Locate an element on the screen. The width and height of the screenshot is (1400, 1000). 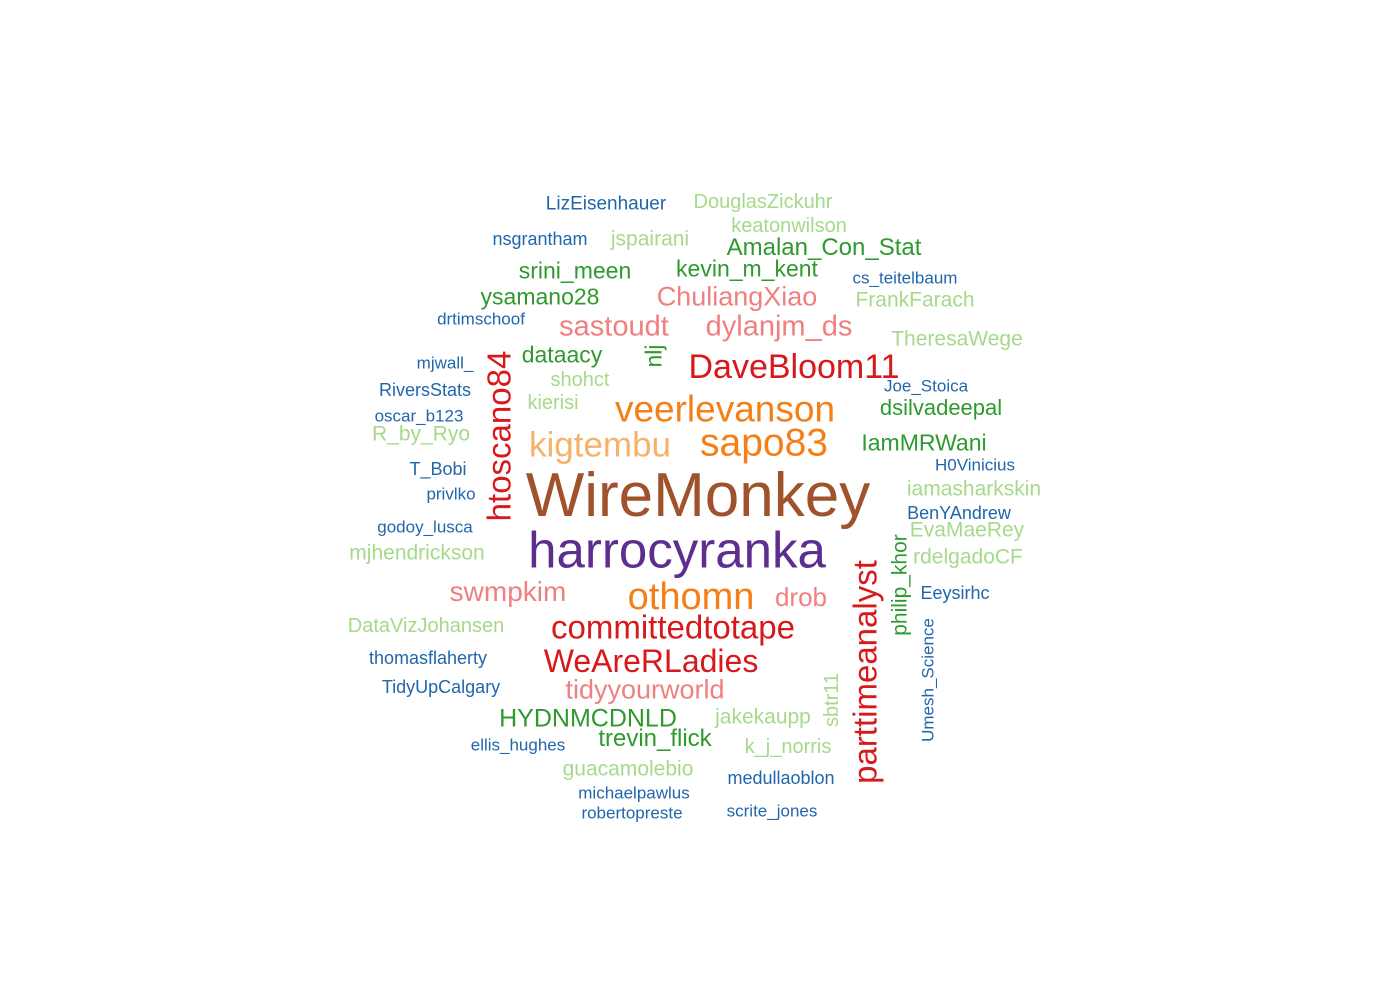
word-shohct: shohct is located at coordinates (580, 380).